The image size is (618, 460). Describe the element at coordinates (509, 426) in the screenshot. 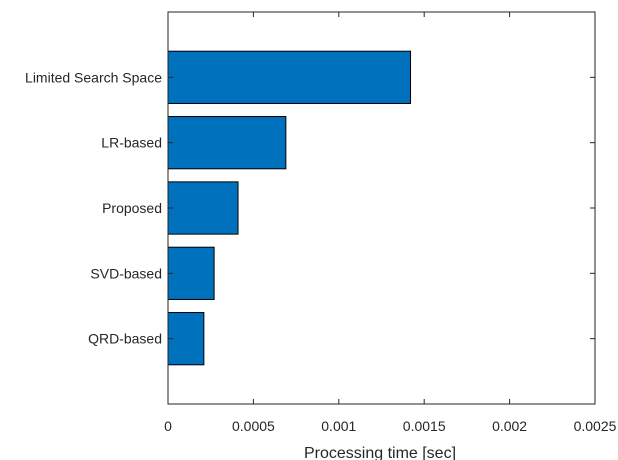

I see `x-tick-label: 0.002` at that location.